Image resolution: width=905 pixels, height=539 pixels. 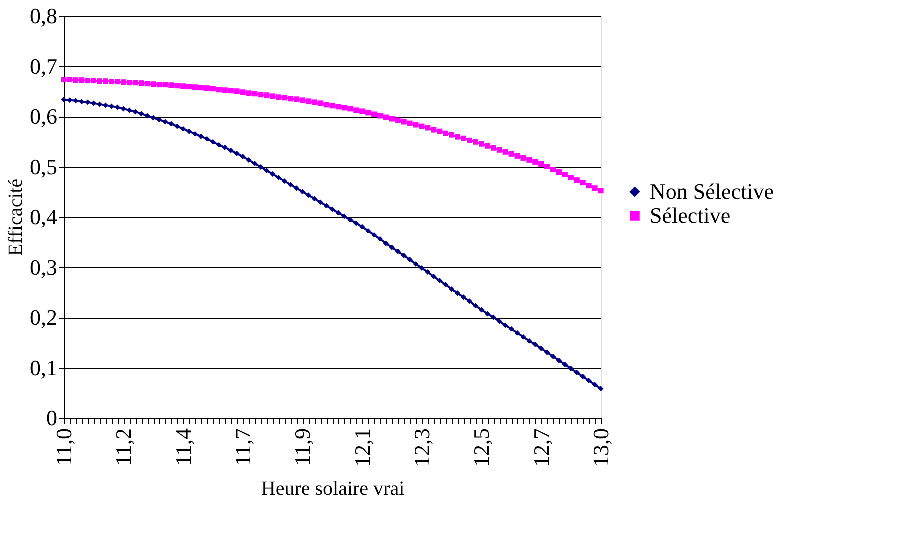 What do you see at coordinates (44, 167) in the screenshot?
I see `y-tick-label: 0,5` at bounding box center [44, 167].